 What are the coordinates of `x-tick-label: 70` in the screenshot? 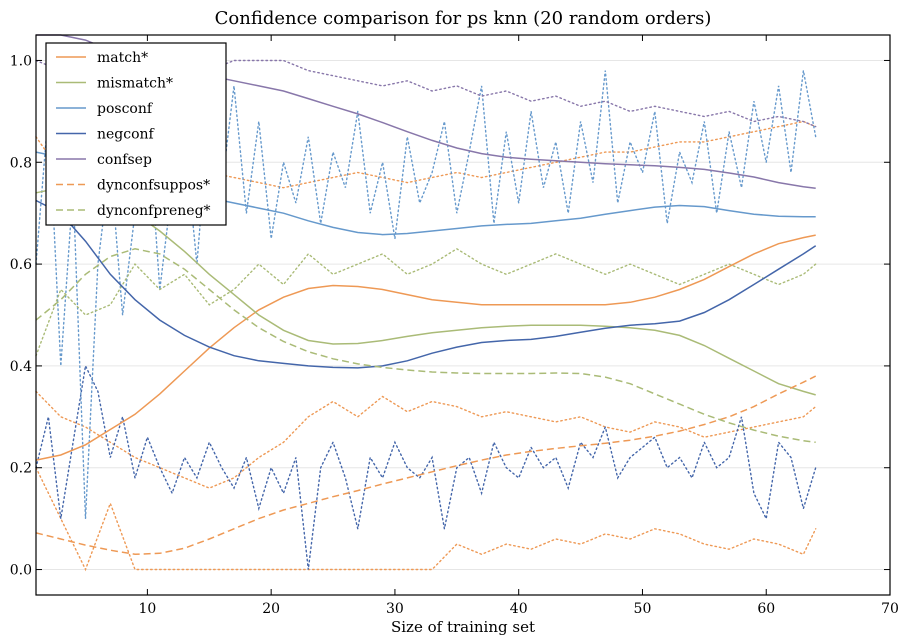 It's located at (890, 609).